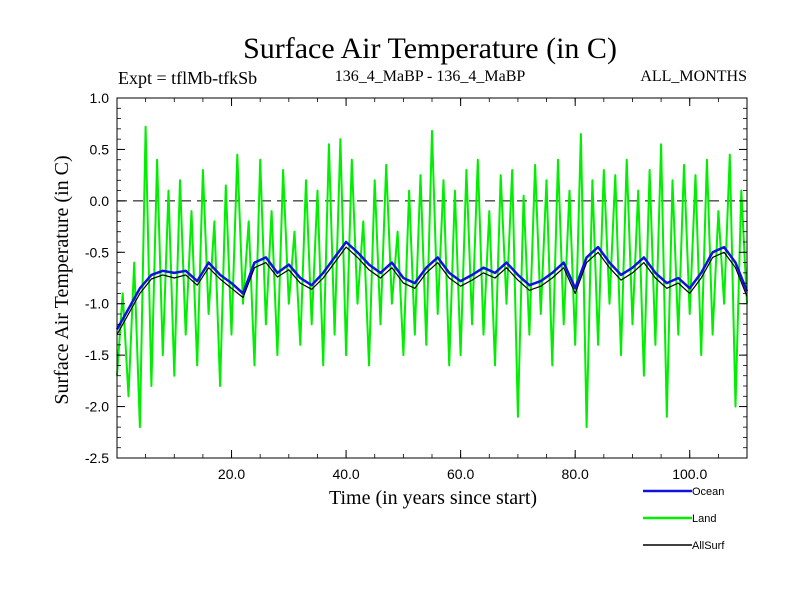 Image resolution: width=800 pixels, height=600 pixels. What do you see at coordinates (97, 407) in the screenshot?
I see `y-tick-label: -2.0` at bounding box center [97, 407].